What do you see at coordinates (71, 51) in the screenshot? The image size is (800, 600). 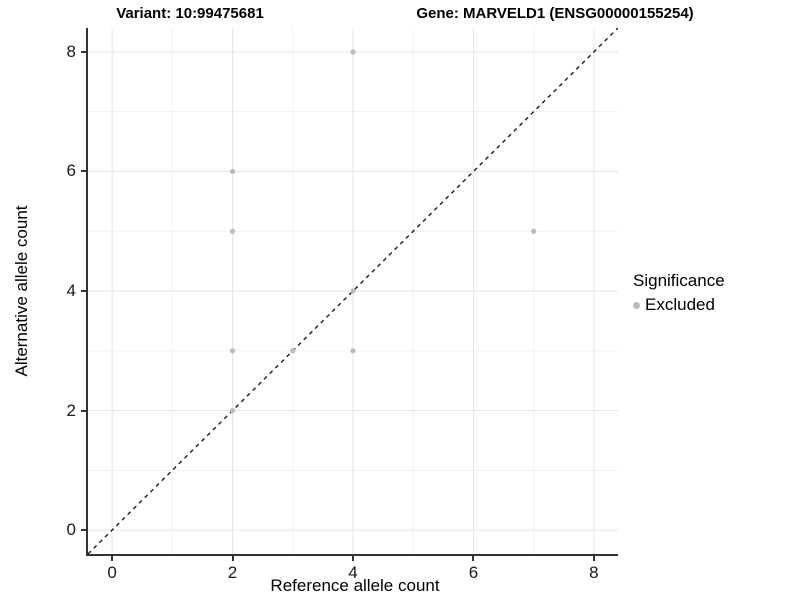 I see `y-tick-label-8: 8` at bounding box center [71, 51].